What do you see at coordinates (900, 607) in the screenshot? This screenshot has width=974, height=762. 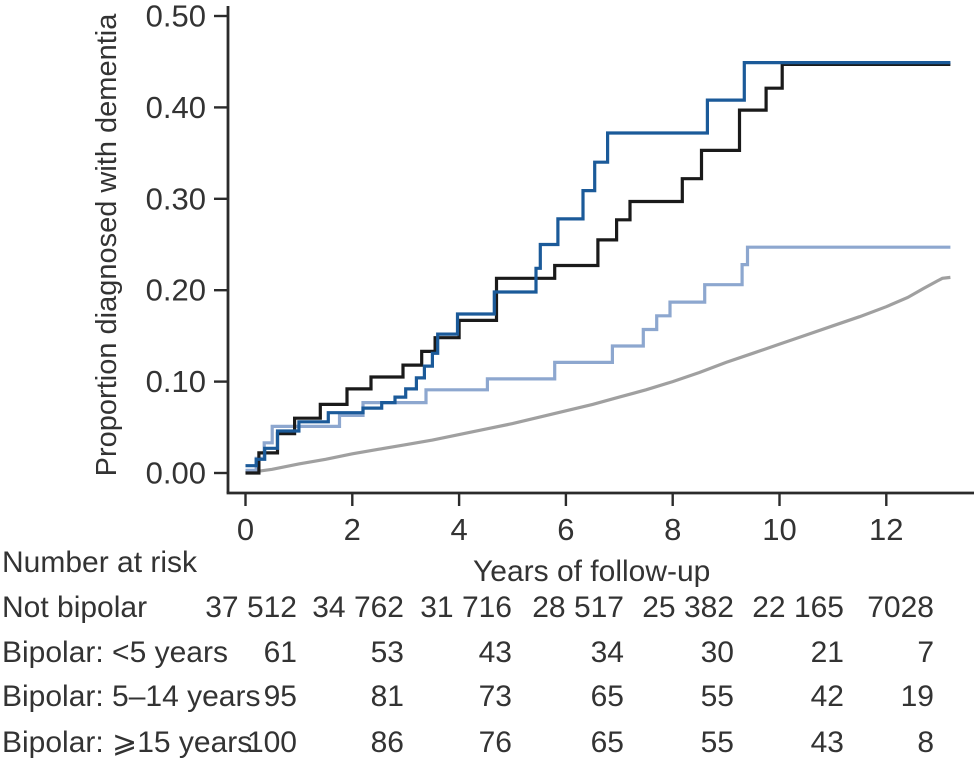 I see `risk-value: 7028` at bounding box center [900, 607].